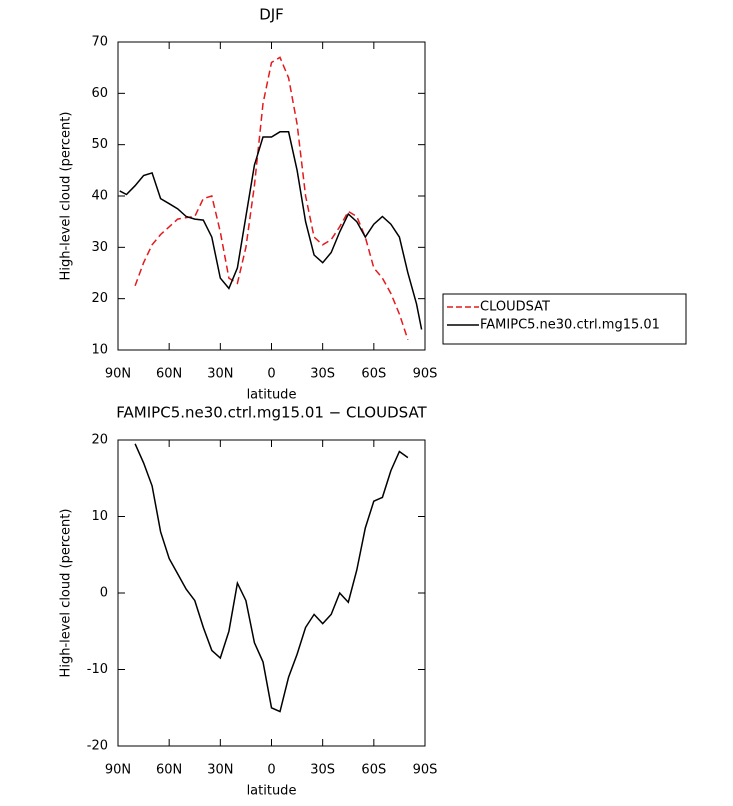 The width and height of the screenshot is (733, 806). What do you see at coordinates (97, 669) in the screenshot?
I see `y-tick-label: -10` at bounding box center [97, 669].